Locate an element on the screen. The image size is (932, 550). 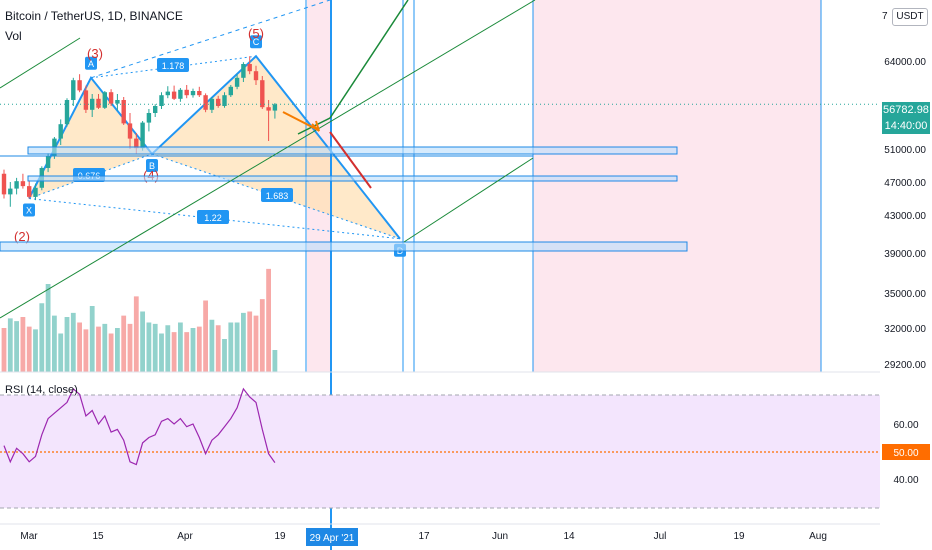
pattern-point-a: A is located at coordinates (91, 63).